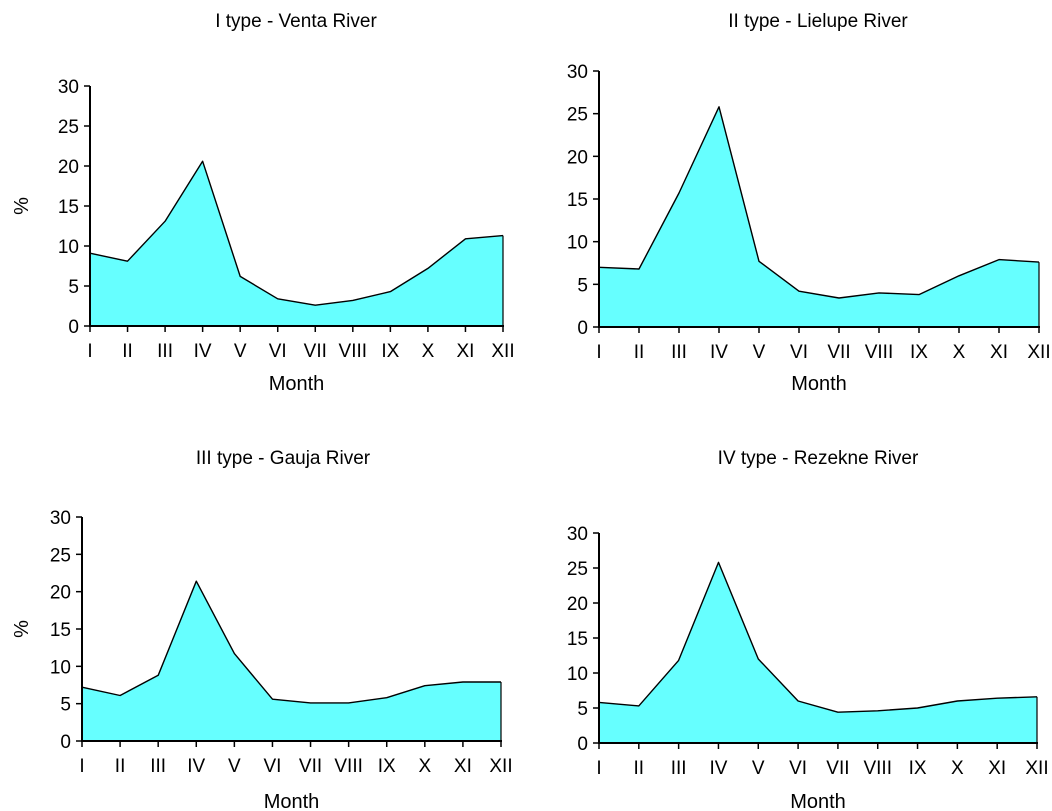 This screenshot has height=811, width=1052. Describe the element at coordinates (959, 275) in the screenshot. I see `data-point-X` at that location.